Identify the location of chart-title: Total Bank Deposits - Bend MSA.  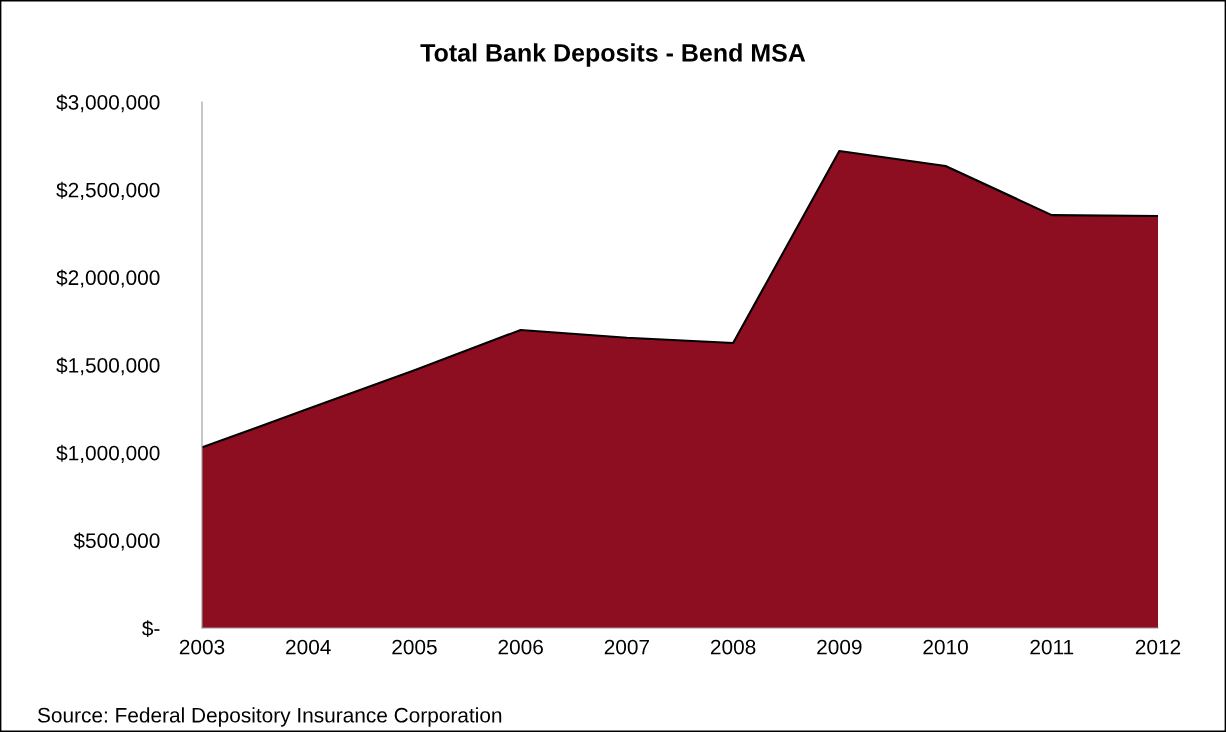
(613, 55).